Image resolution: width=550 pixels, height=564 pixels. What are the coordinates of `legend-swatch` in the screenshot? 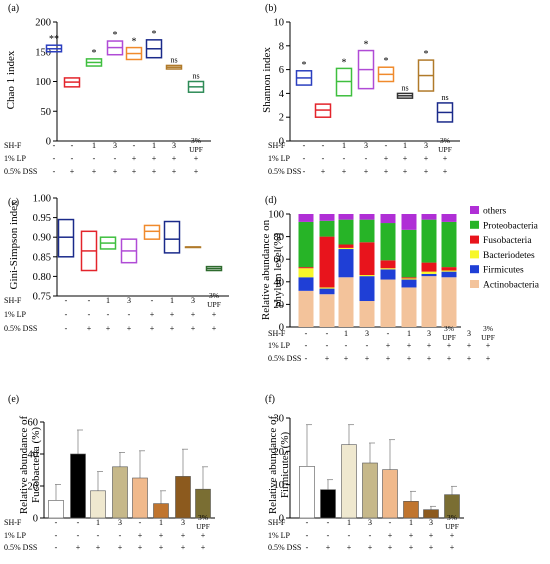 It's located at (474, 210).